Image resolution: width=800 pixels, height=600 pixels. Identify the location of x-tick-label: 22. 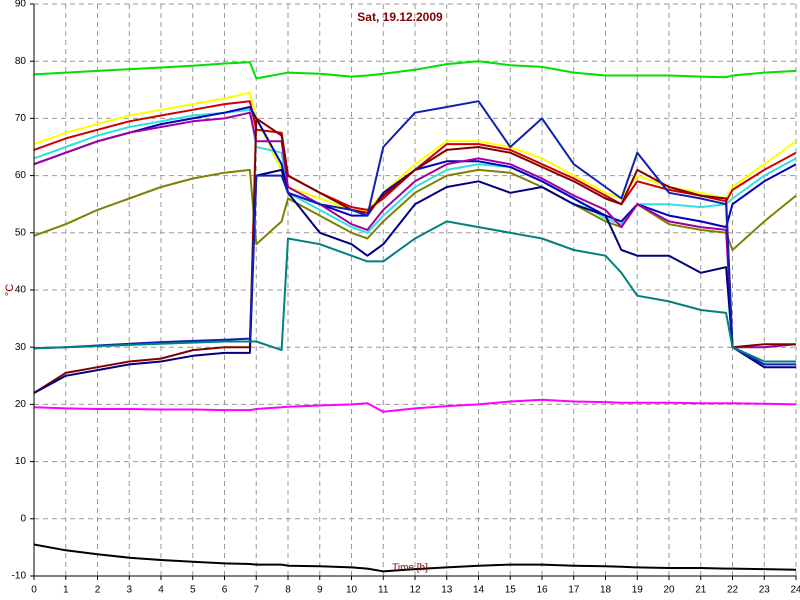
(733, 590).